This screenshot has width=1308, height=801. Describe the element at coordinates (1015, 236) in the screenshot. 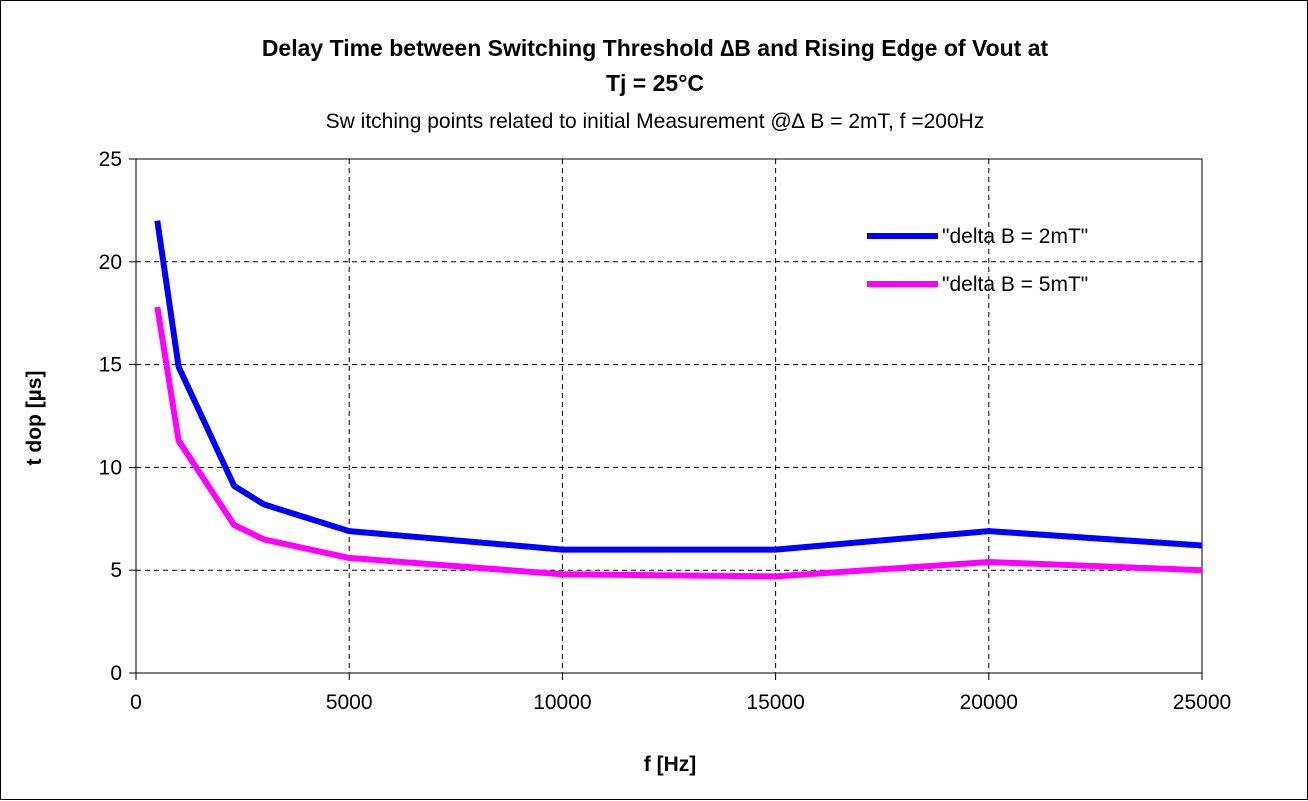

I see `legend-label-1: "delta B = 2mT"` at that location.